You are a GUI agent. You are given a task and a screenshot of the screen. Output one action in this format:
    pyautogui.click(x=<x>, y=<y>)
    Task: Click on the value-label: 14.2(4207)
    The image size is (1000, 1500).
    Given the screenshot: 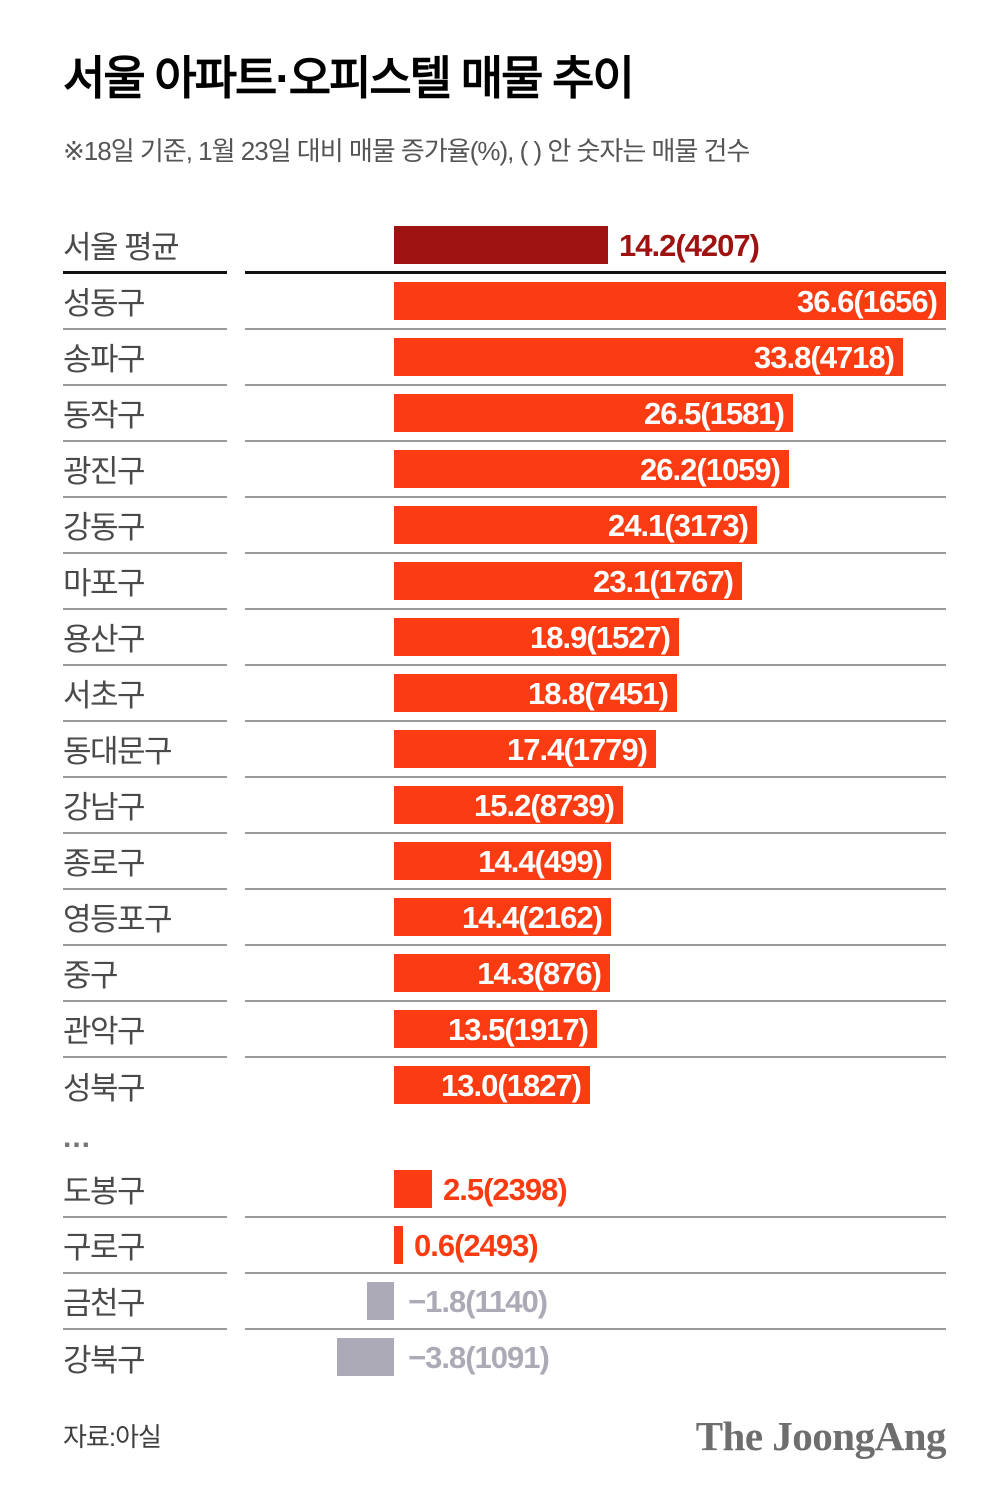 What is the action you would take?
    pyautogui.click(x=689, y=245)
    